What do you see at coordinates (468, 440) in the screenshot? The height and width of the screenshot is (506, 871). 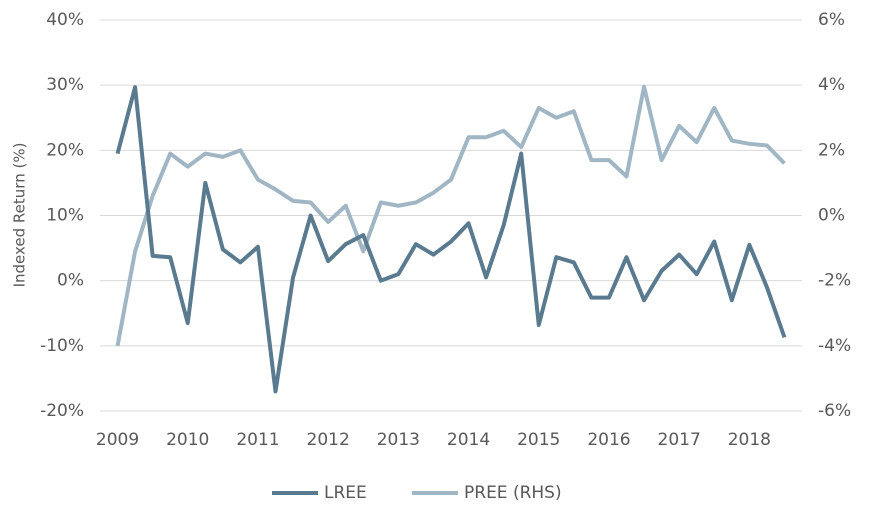 I see `x-tick-label: 2014` at bounding box center [468, 440].